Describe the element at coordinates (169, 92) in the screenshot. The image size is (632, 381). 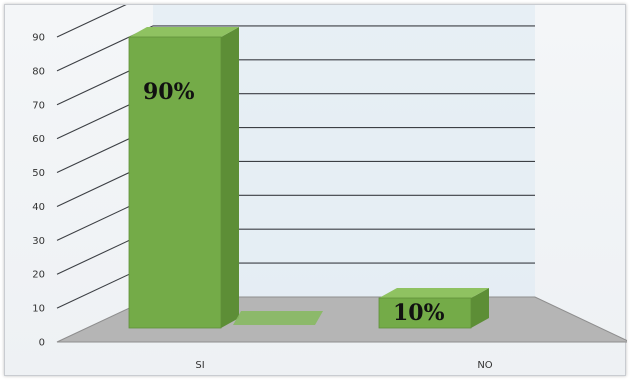
I see `data-label: 90%` at that location.